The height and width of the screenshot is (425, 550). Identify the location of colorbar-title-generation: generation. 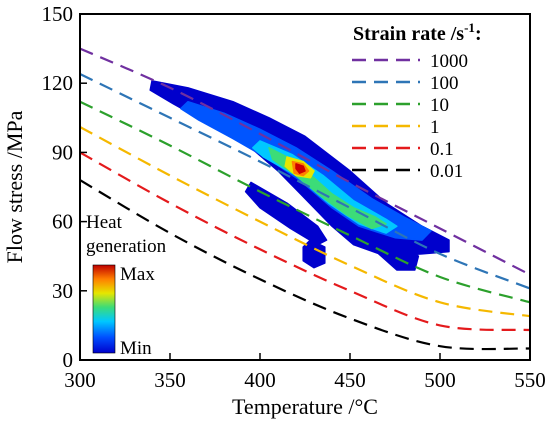
(126, 246).